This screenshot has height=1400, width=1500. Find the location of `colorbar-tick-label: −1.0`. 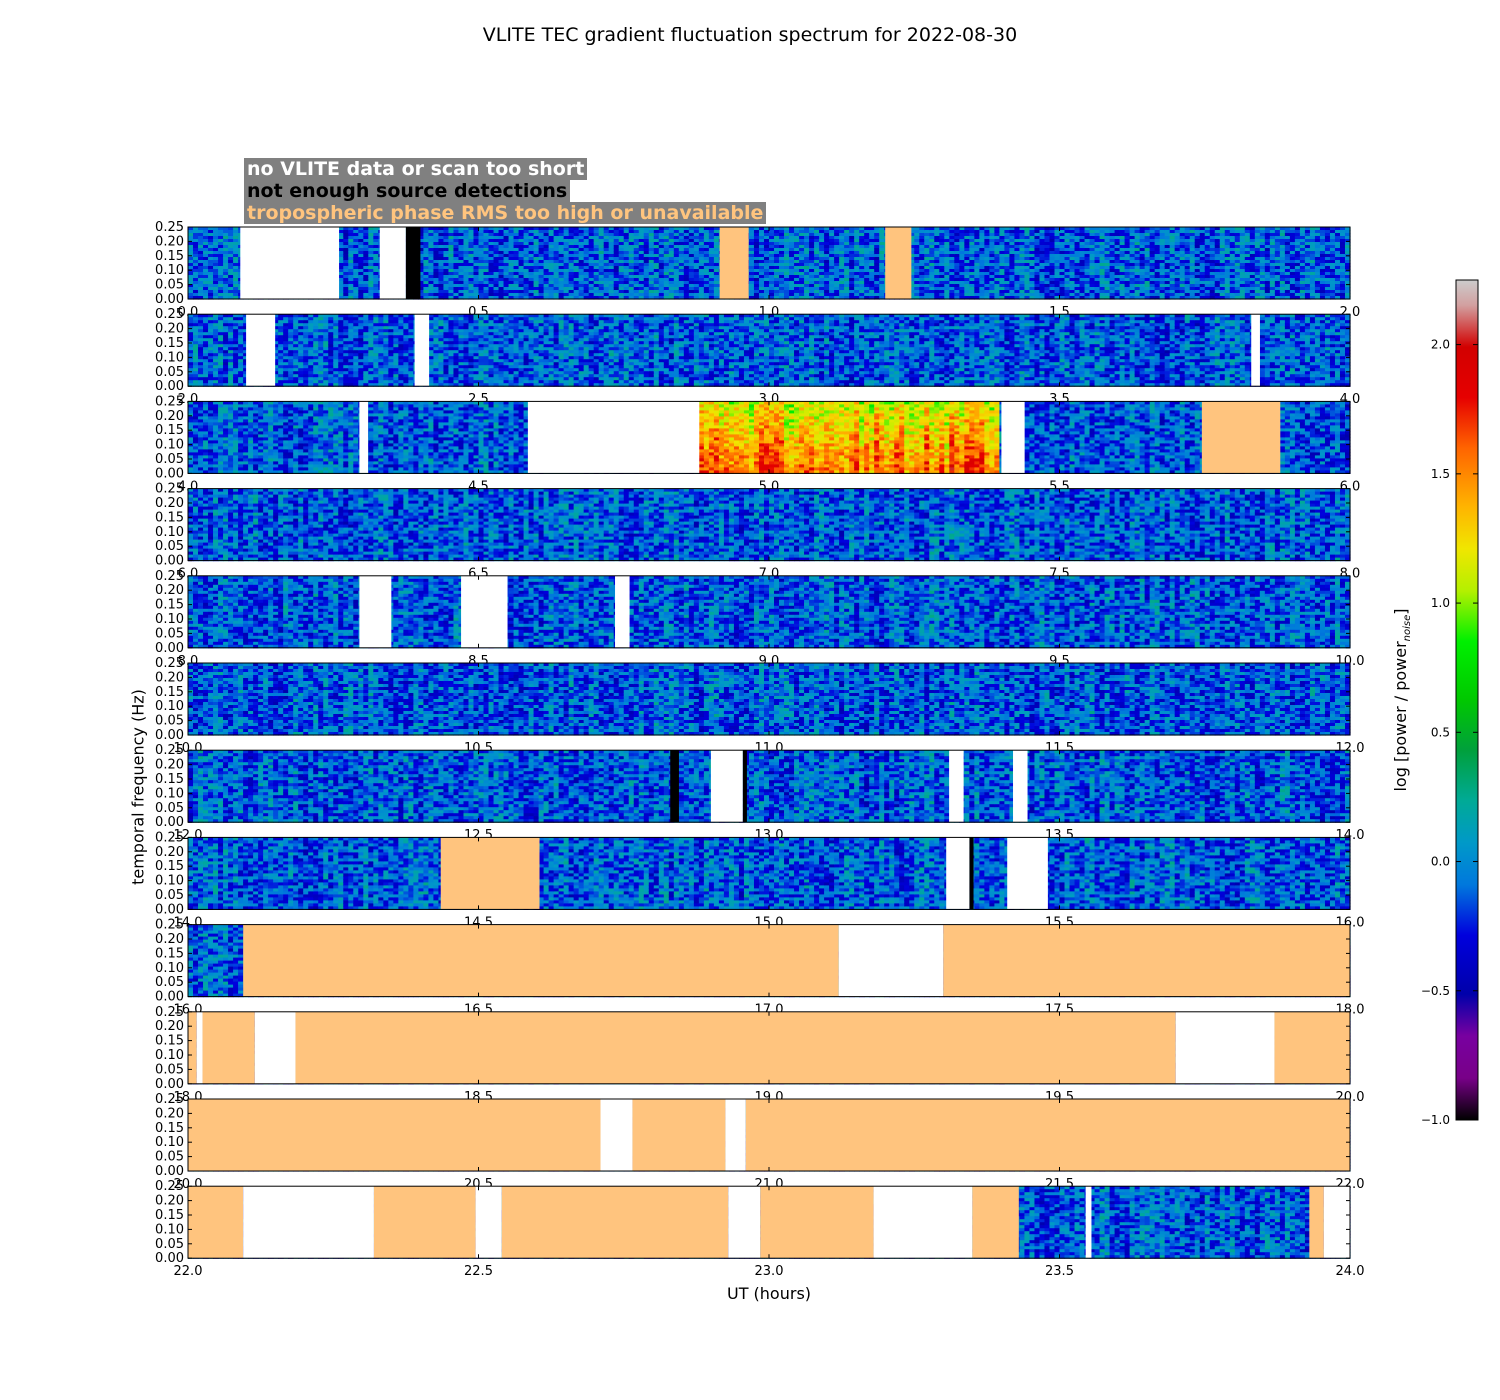

colorbar-tick-label: −1.0 is located at coordinates (1435, 1120).